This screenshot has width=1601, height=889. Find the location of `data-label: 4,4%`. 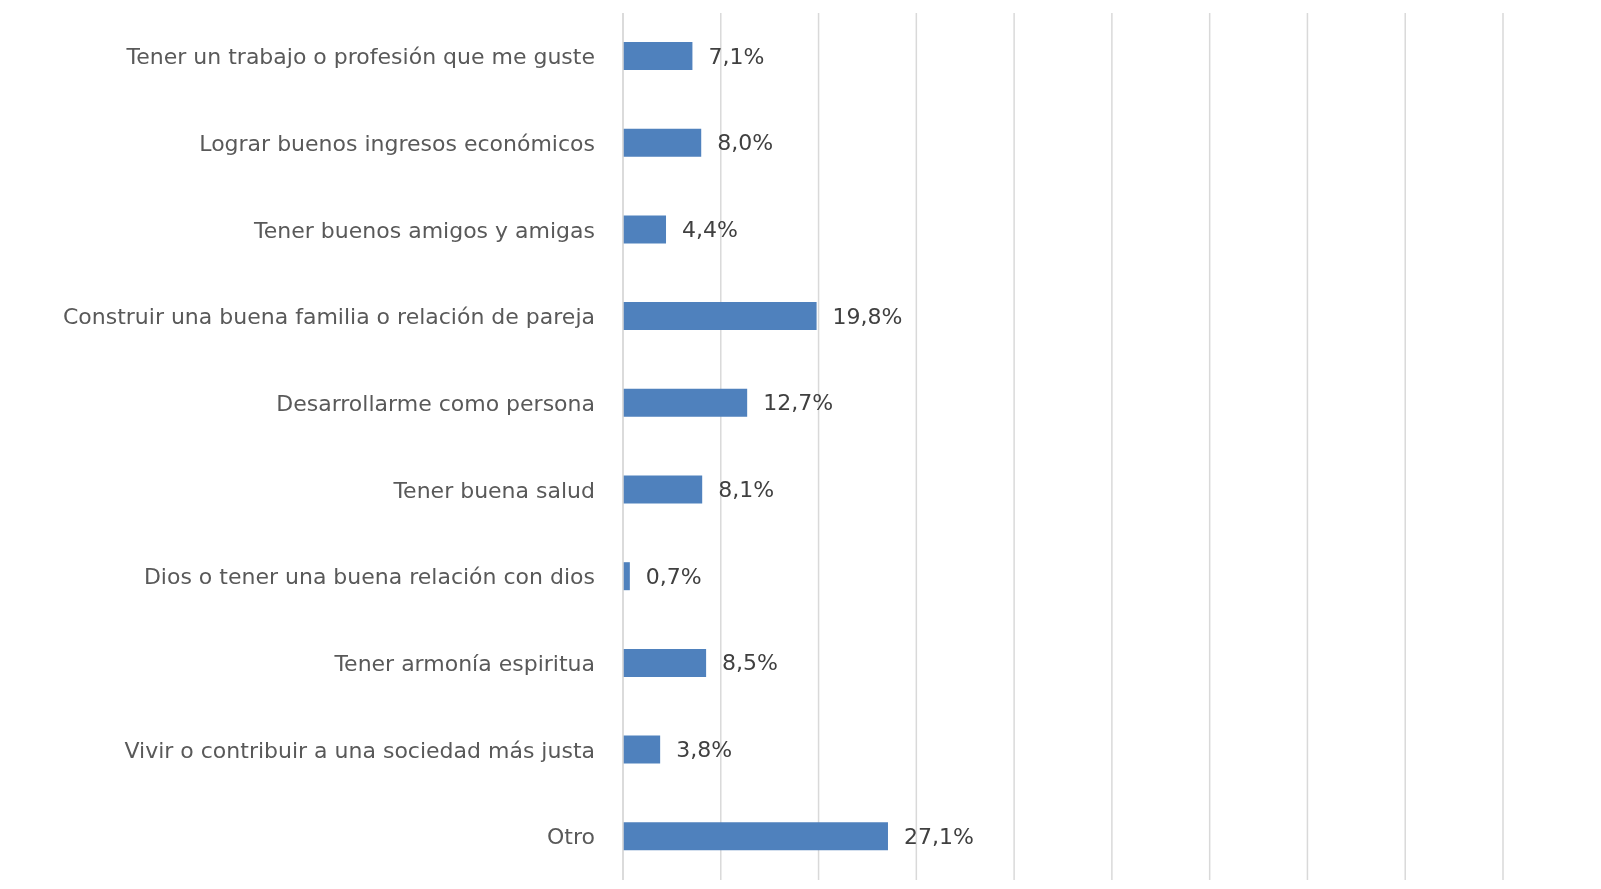

data-label: 4,4% is located at coordinates (710, 229).